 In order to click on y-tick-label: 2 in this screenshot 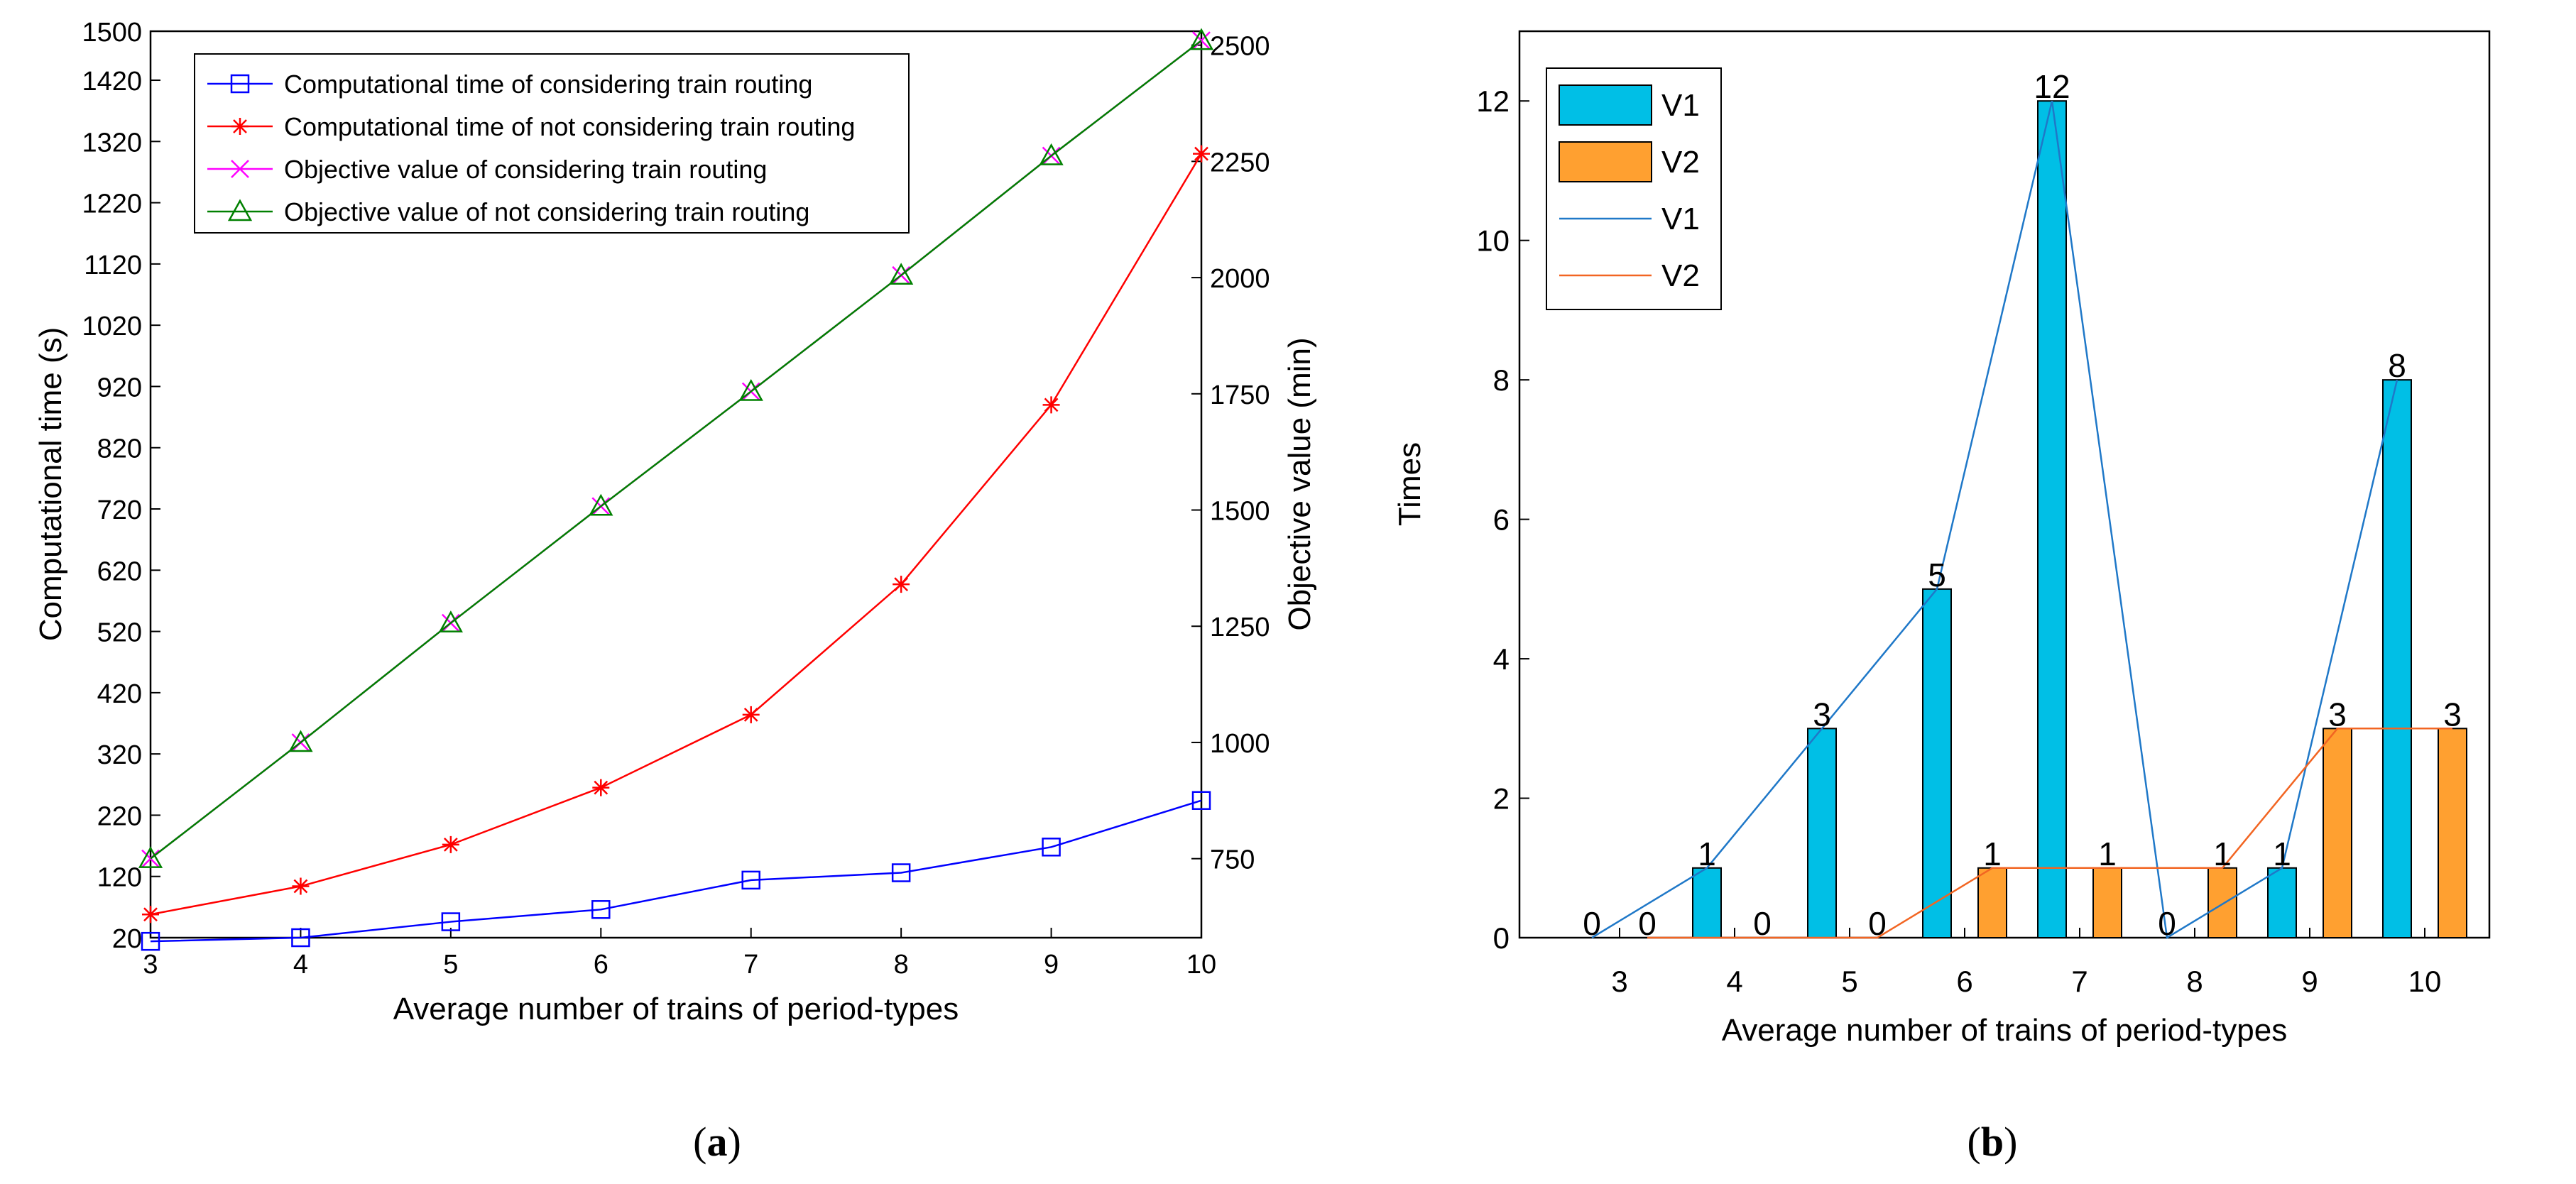, I will do `click(1501, 799)`.